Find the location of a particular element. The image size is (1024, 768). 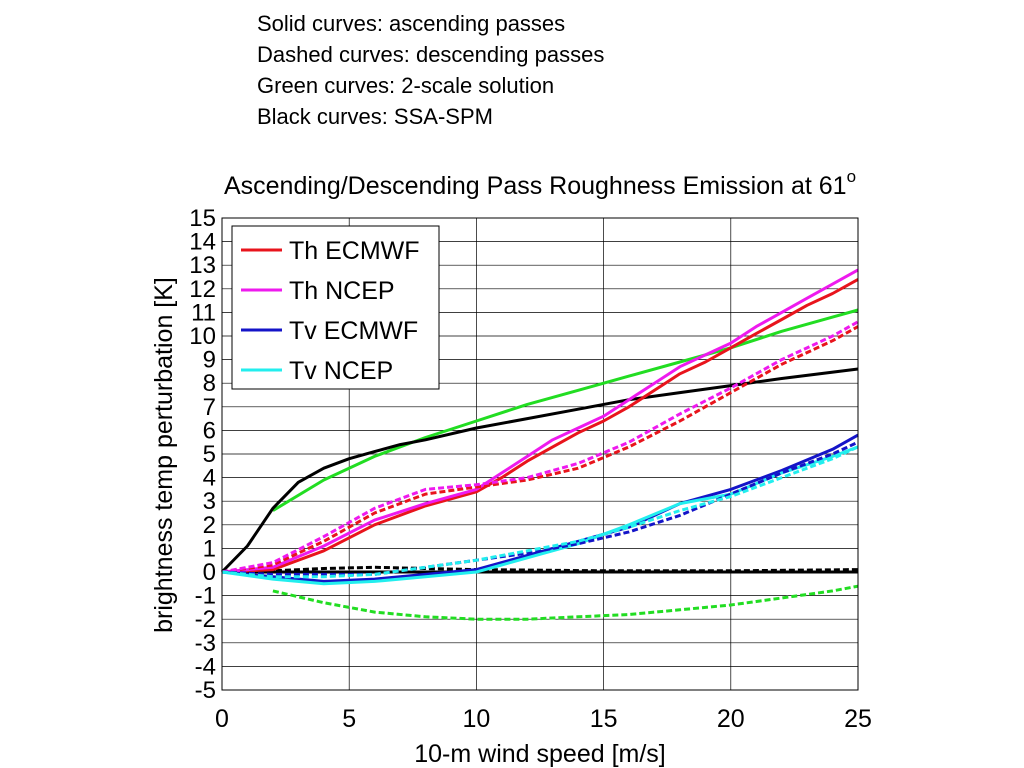

legend-label: Th NCEP is located at coordinates (342, 291).